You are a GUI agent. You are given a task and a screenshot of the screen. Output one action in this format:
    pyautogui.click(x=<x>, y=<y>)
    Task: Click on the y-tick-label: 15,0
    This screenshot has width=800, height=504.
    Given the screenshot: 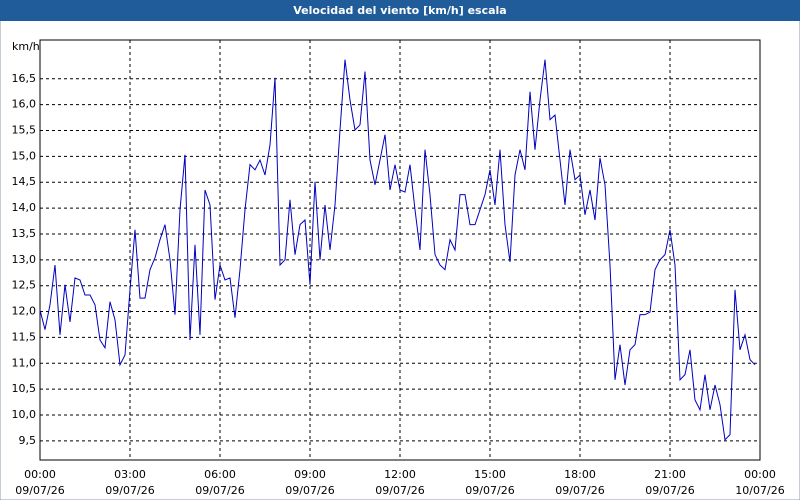 What is the action you would take?
    pyautogui.click(x=24, y=155)
    